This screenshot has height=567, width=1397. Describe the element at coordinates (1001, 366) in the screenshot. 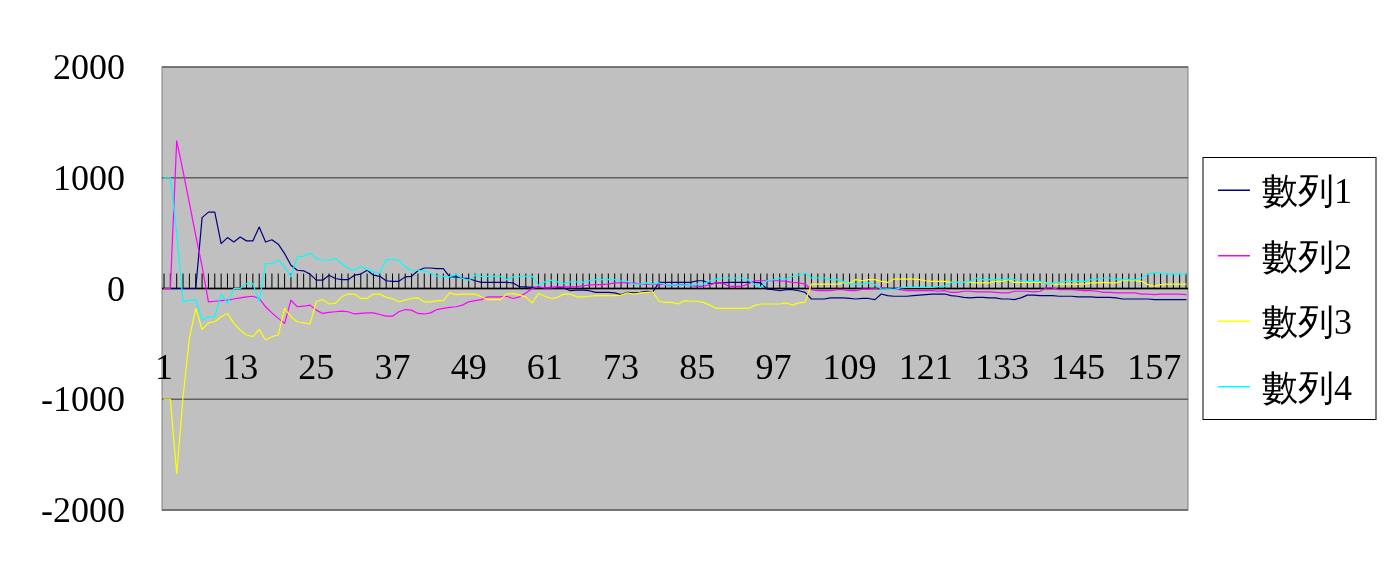

I see `x-tick-label: 133` at that location.